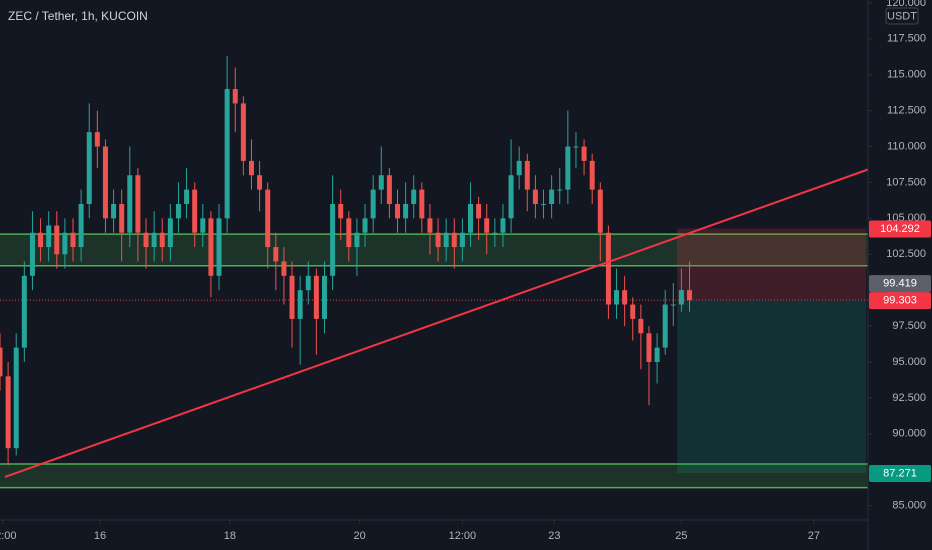 The height and width of the screenshot is (550, 932). Describe the element at coordinates (909, 326) in the screenshot. I see `y-tick-label: 97.500` at that location.